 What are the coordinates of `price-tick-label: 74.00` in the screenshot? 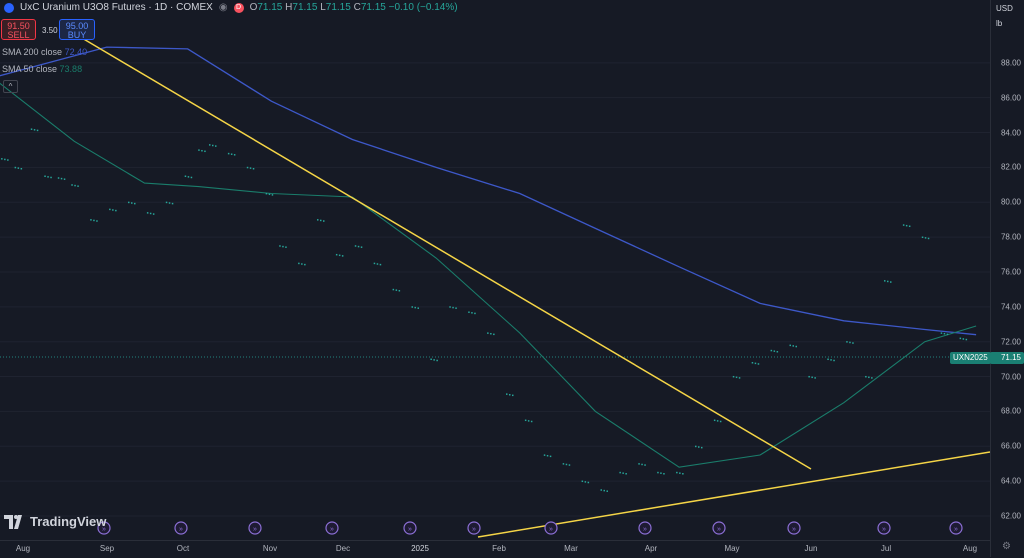 It's located at (1010, 307).